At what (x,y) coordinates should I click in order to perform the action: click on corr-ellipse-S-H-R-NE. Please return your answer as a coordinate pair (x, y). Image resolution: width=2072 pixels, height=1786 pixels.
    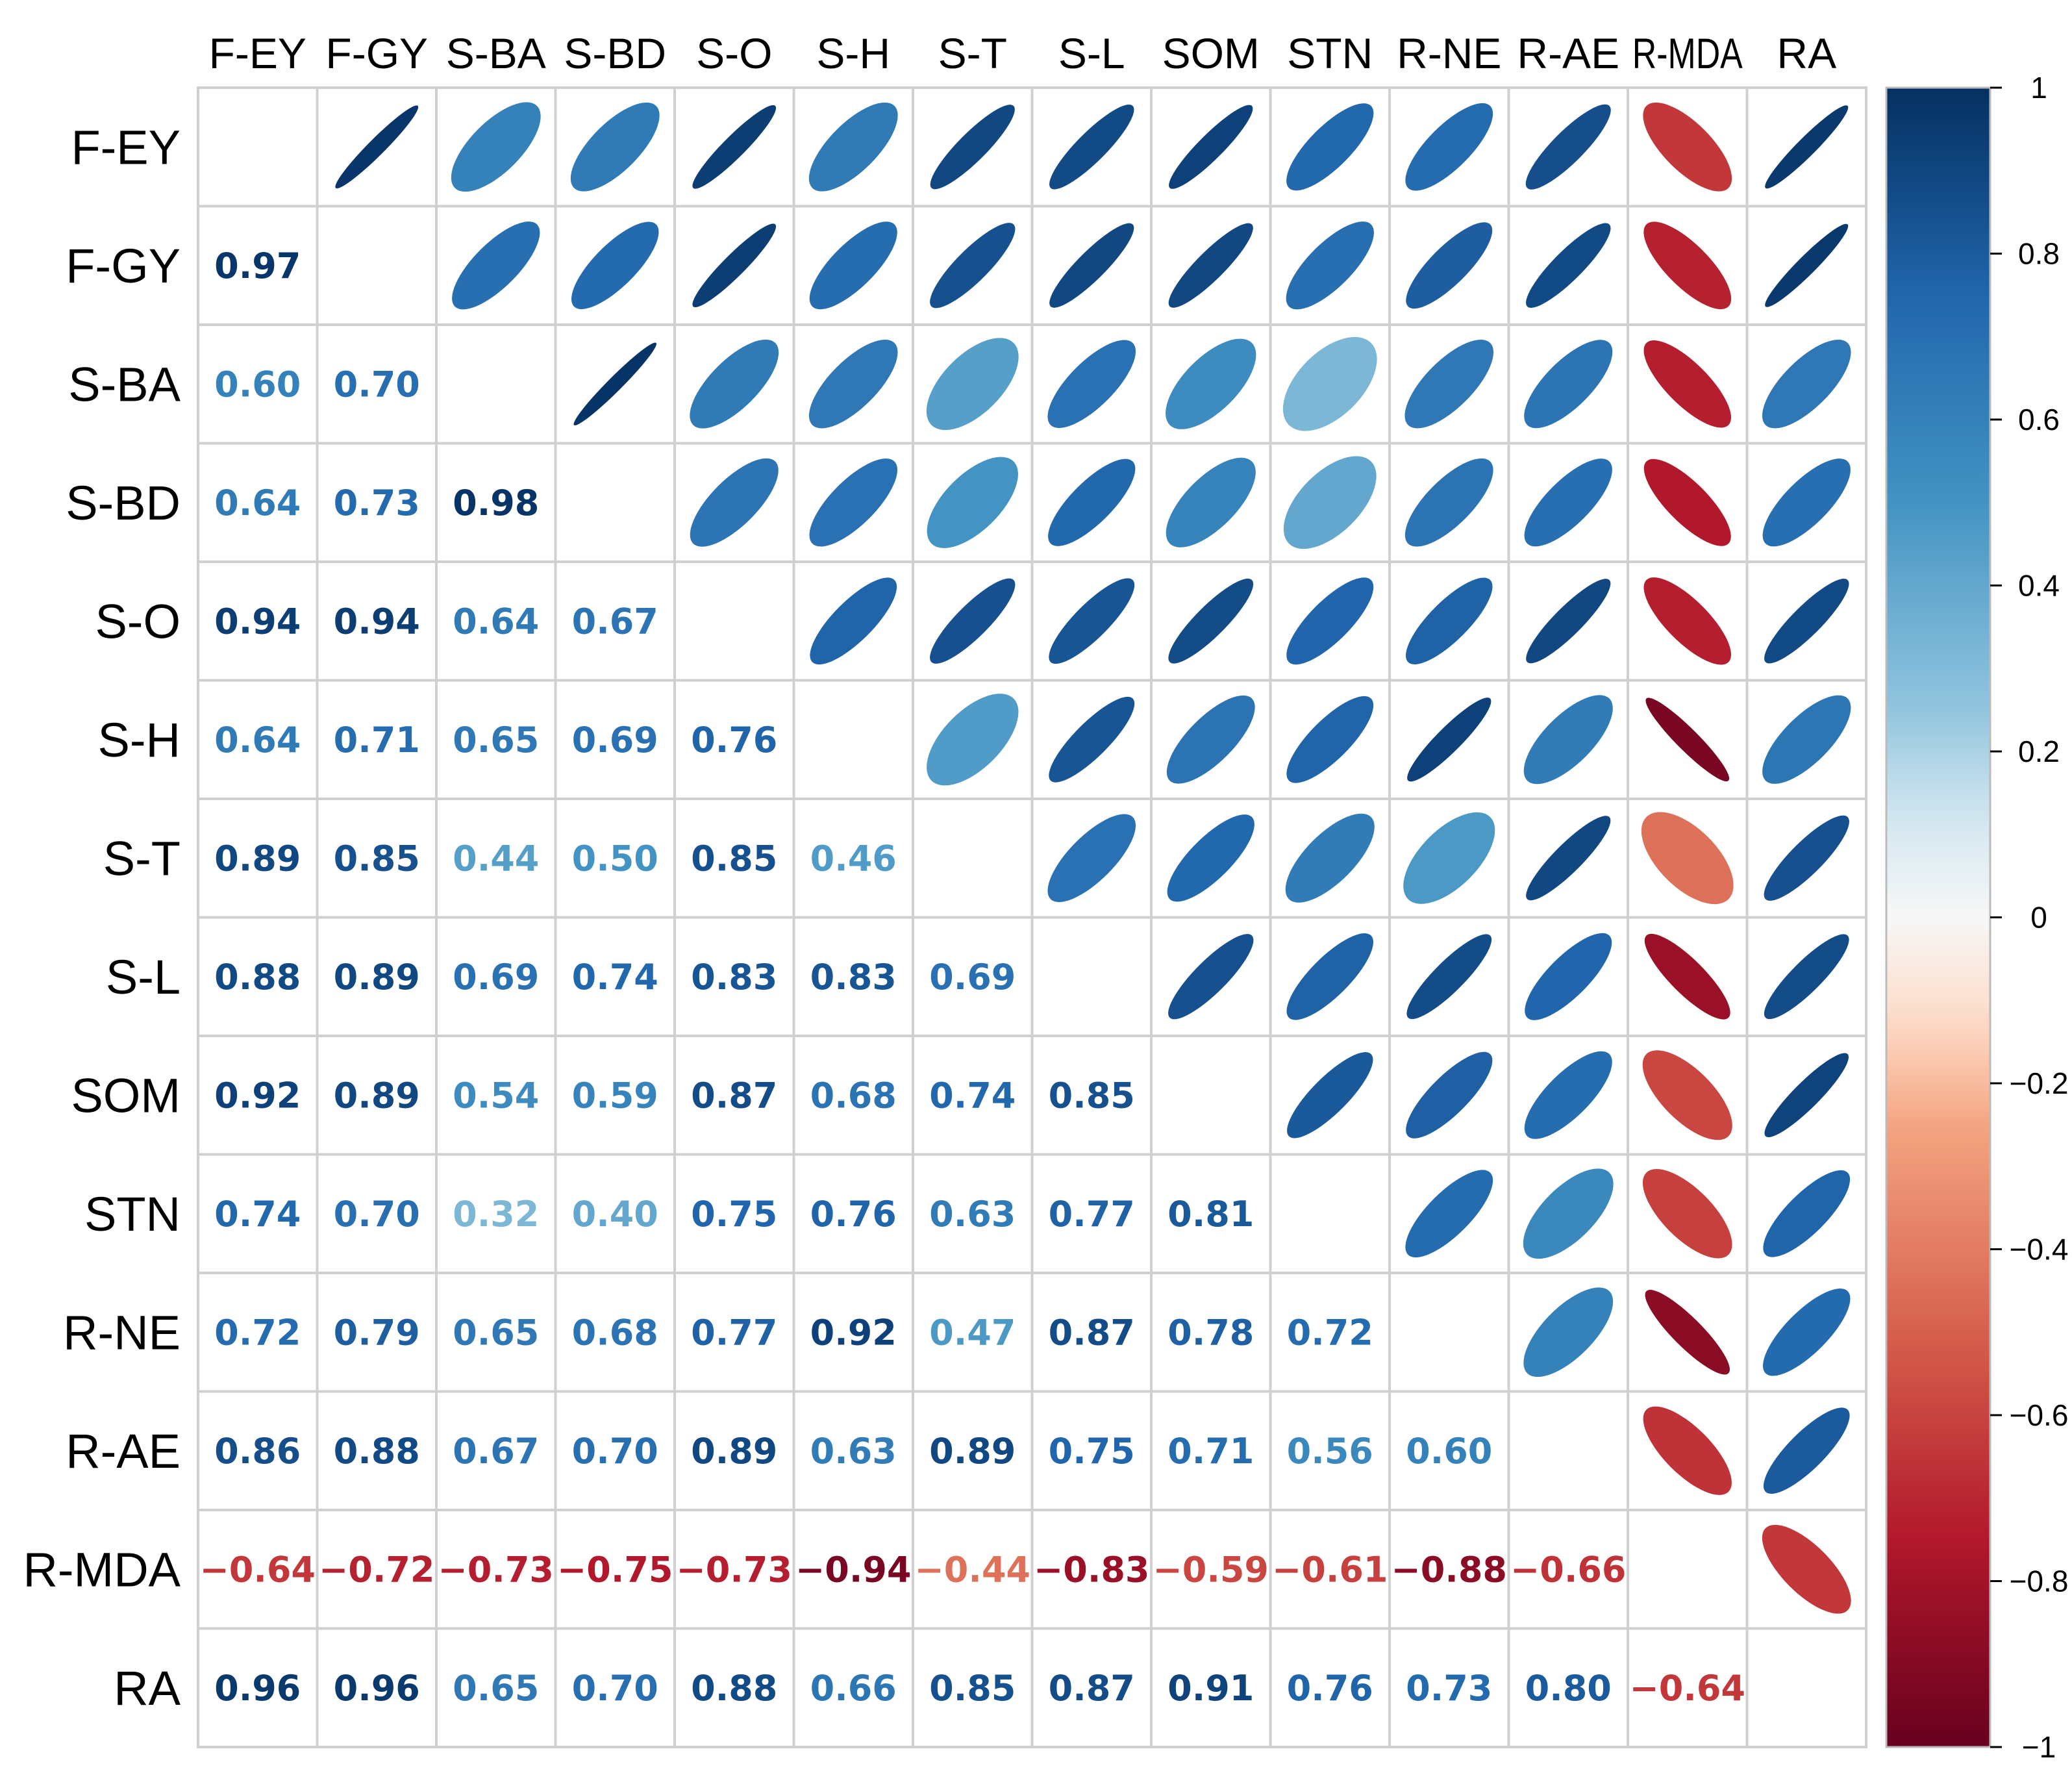
    Looking at the image, I should click on (1449, 740).